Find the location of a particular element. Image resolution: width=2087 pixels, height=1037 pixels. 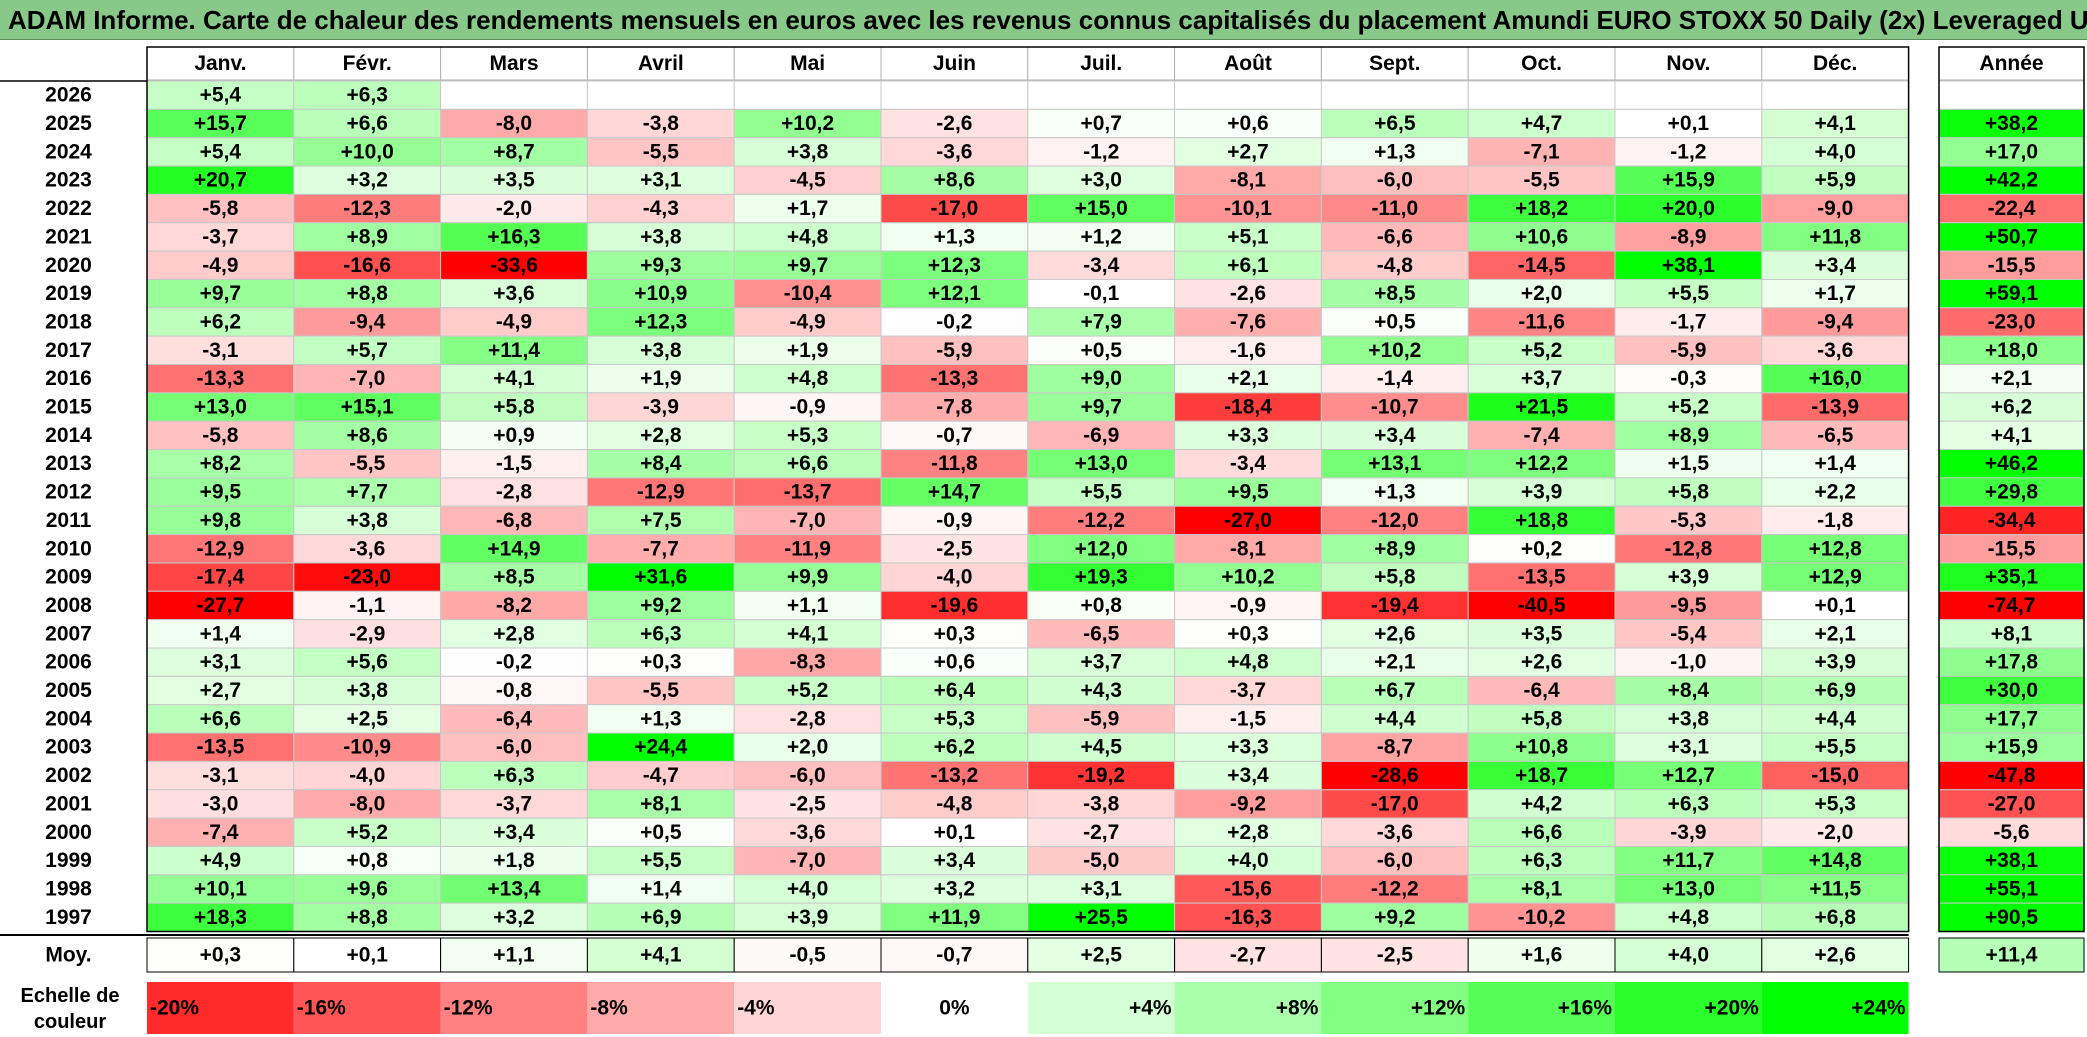

cell-value: -1,2 is located at coordinates (1688, 151).